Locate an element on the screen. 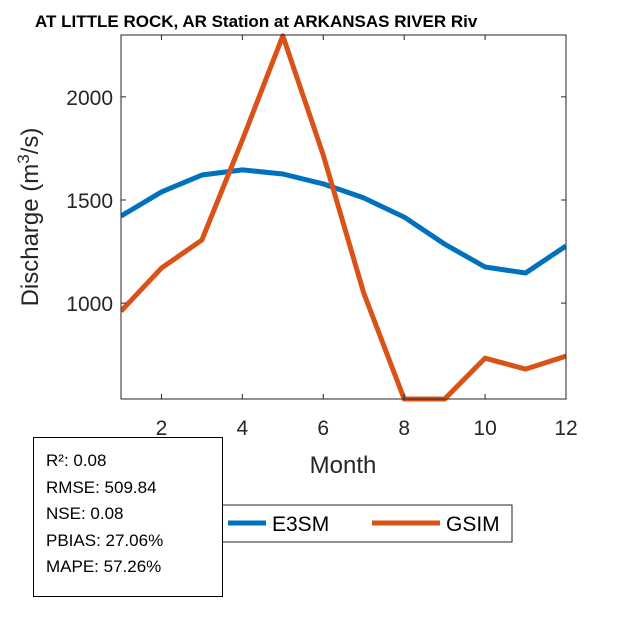 This screenshot has height=625, width=625. stat-nse: NSE: 0.08 is located at coordinates (85, 513).